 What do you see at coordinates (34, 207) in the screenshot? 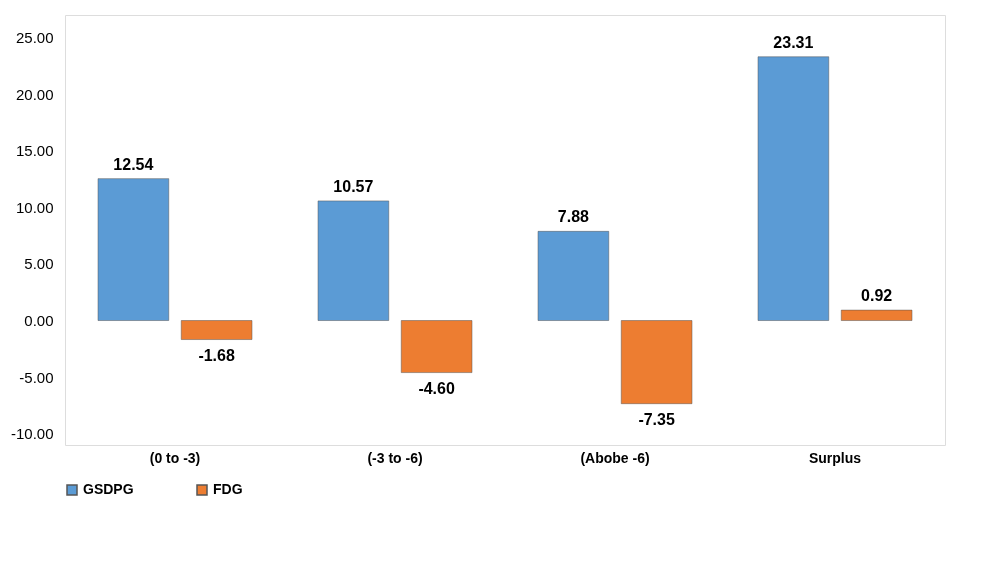
I see `y-tick-label: 10.00` at bounding box center [34, 207].